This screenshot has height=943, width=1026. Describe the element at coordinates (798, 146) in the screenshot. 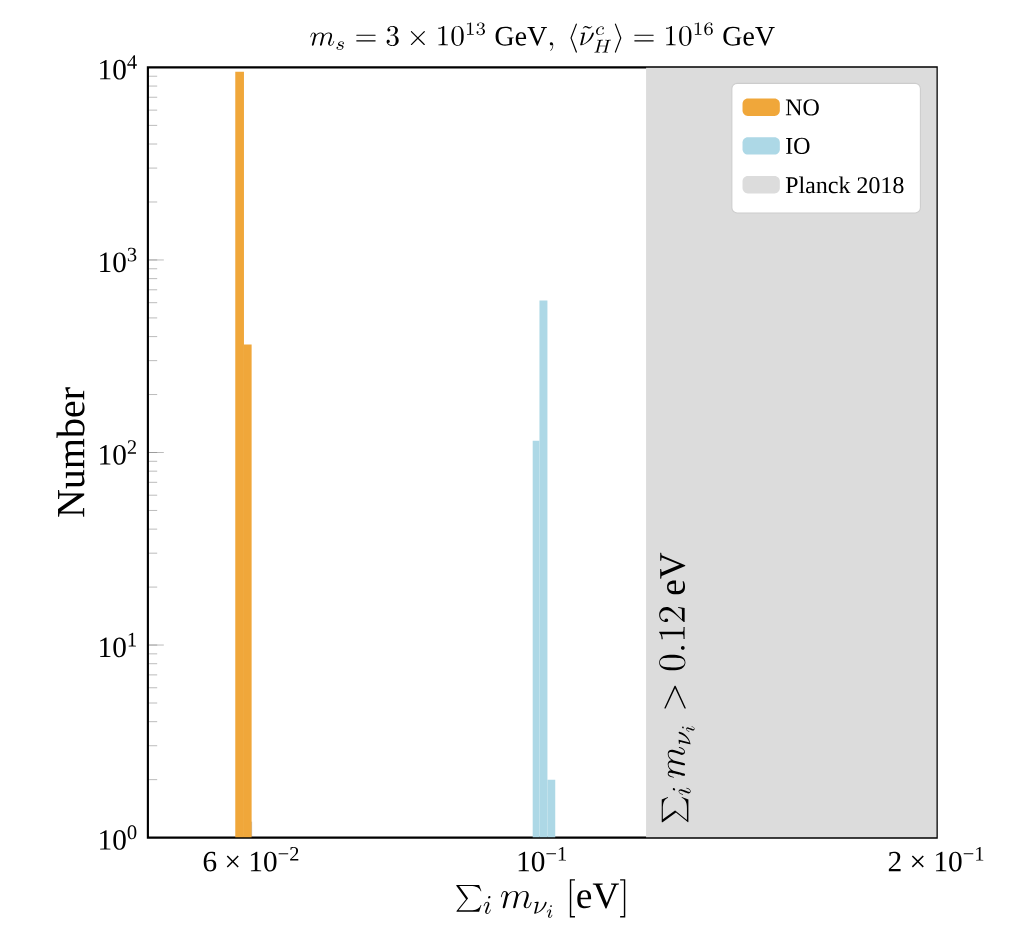

I see `legend-label: IO` at that location.